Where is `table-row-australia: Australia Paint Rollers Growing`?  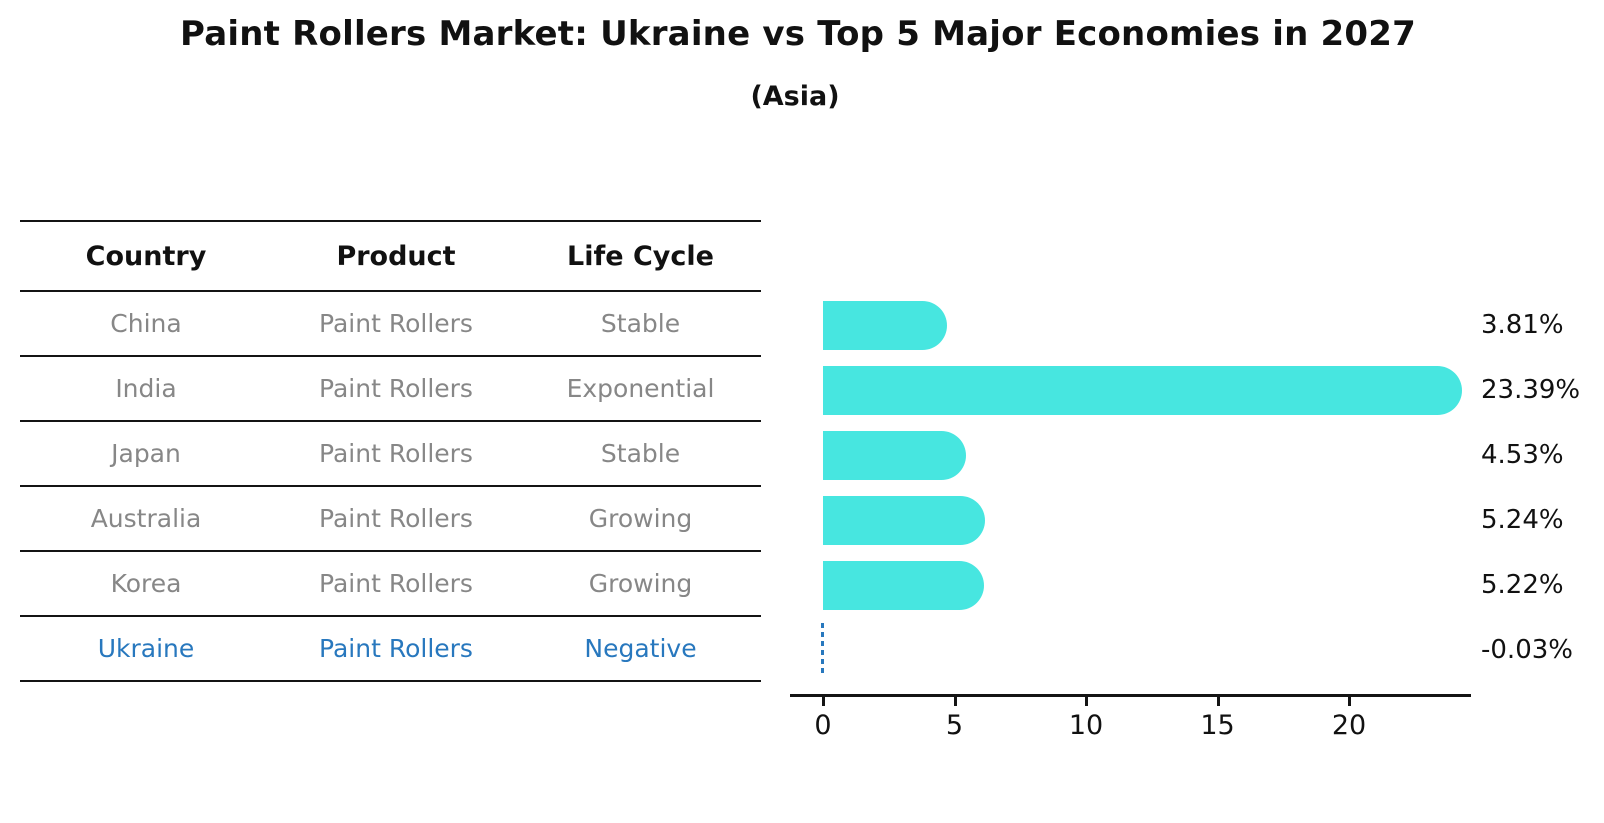
table-row-australia: Australia Paint Rollers Growing is located at coordinates (390, 519).